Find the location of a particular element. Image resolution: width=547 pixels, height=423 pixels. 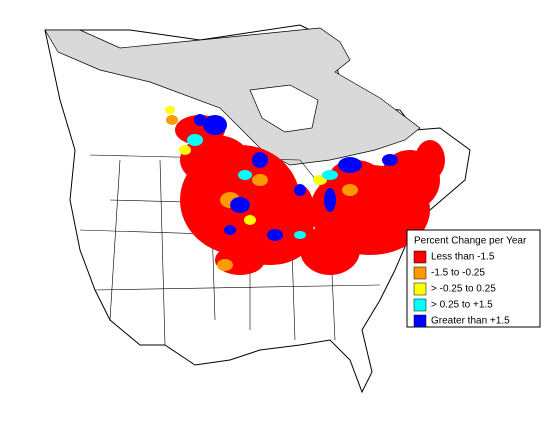

legend-box is located at coordinates (473, 278).